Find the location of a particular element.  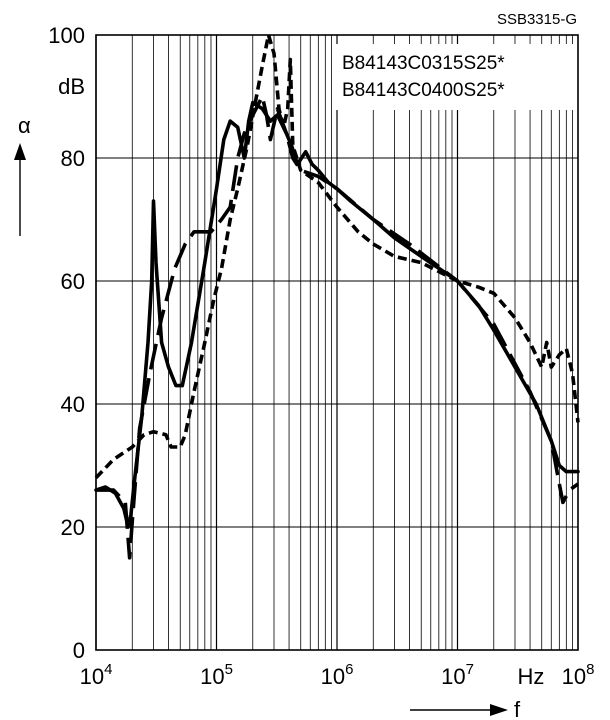

y-tick-label: 40 is located at coordinates (73, 404).